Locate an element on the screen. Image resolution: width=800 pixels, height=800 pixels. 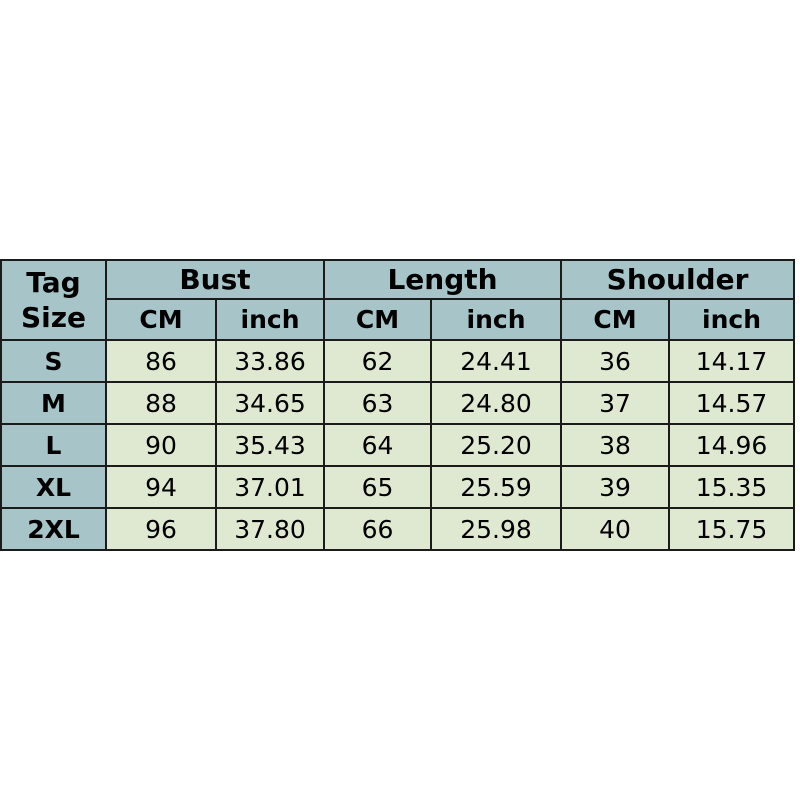
header-group-row: Tag Size Bust Length Shoulder is located at coordinates (398, 300).